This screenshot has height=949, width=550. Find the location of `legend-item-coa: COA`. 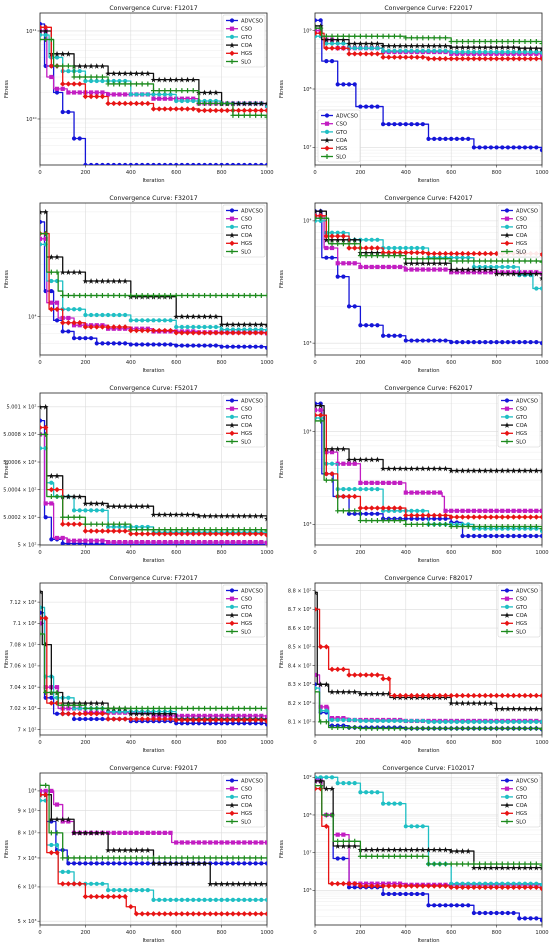

legend-item-coa: COA is located at coordinates (239, 425).